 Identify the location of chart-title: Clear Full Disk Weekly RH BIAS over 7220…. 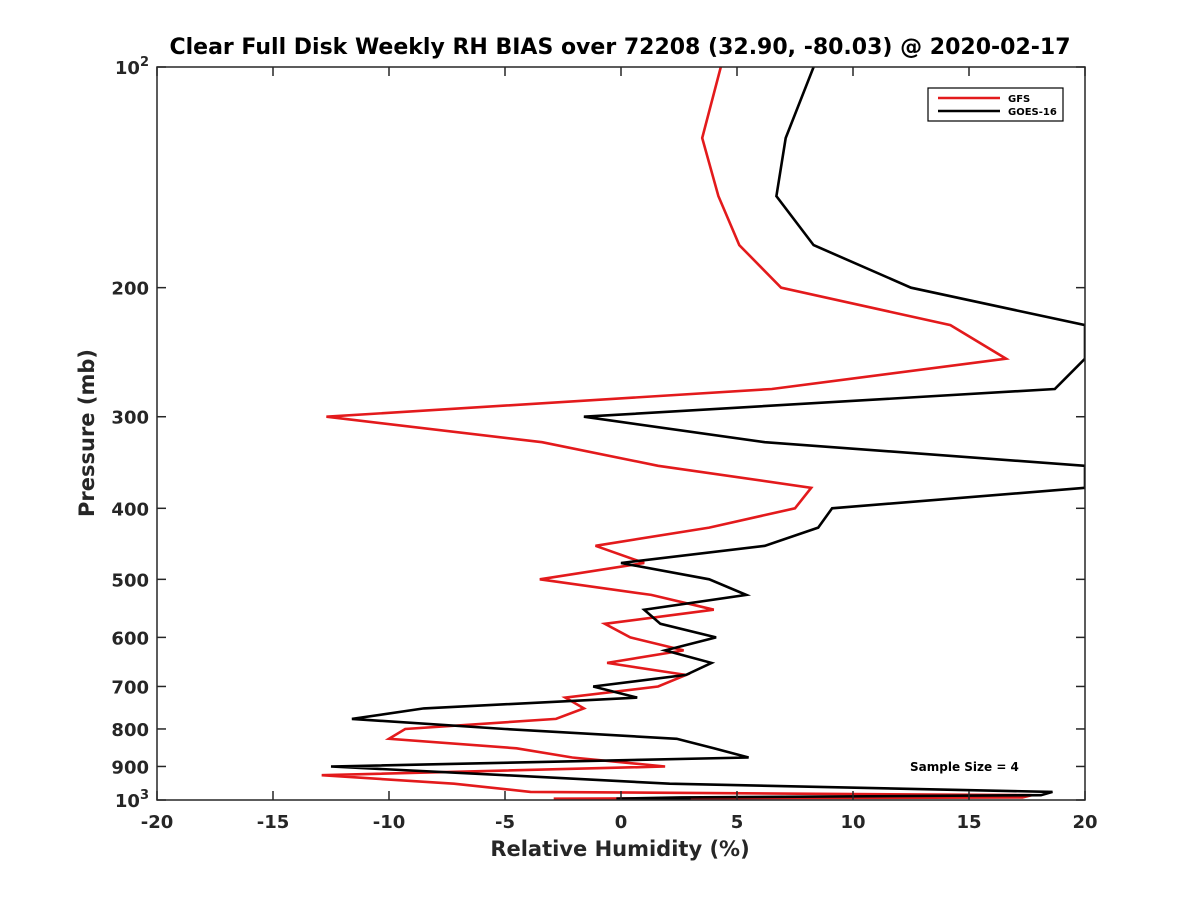
(619, 47).